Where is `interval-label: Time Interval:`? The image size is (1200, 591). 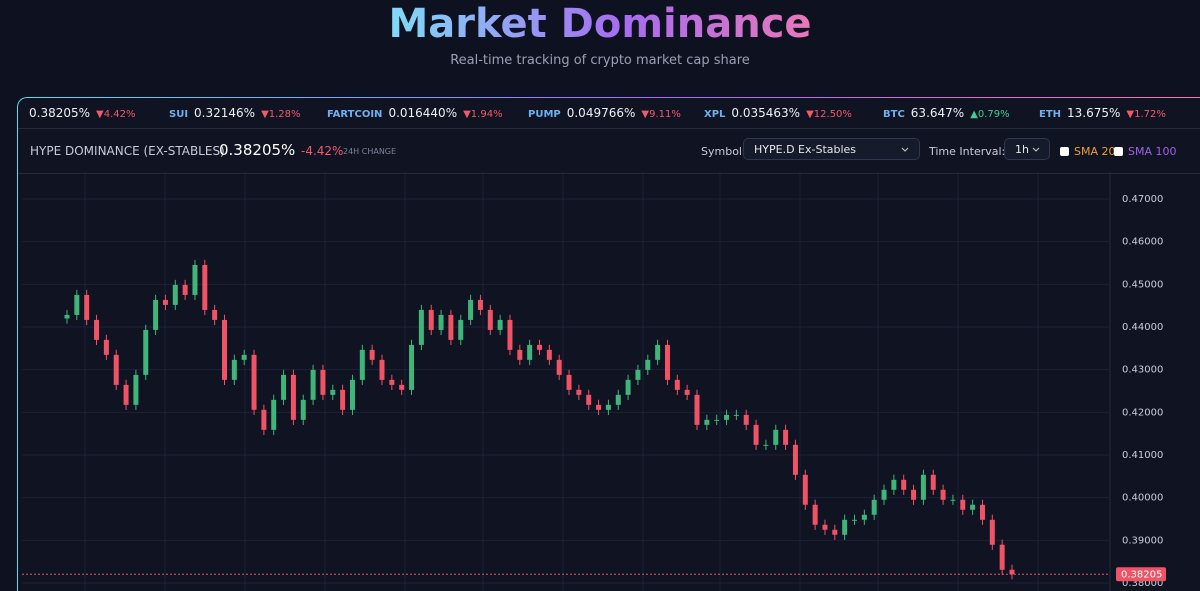
interval-label: Time Interval: is located at coordinates (967, 151).